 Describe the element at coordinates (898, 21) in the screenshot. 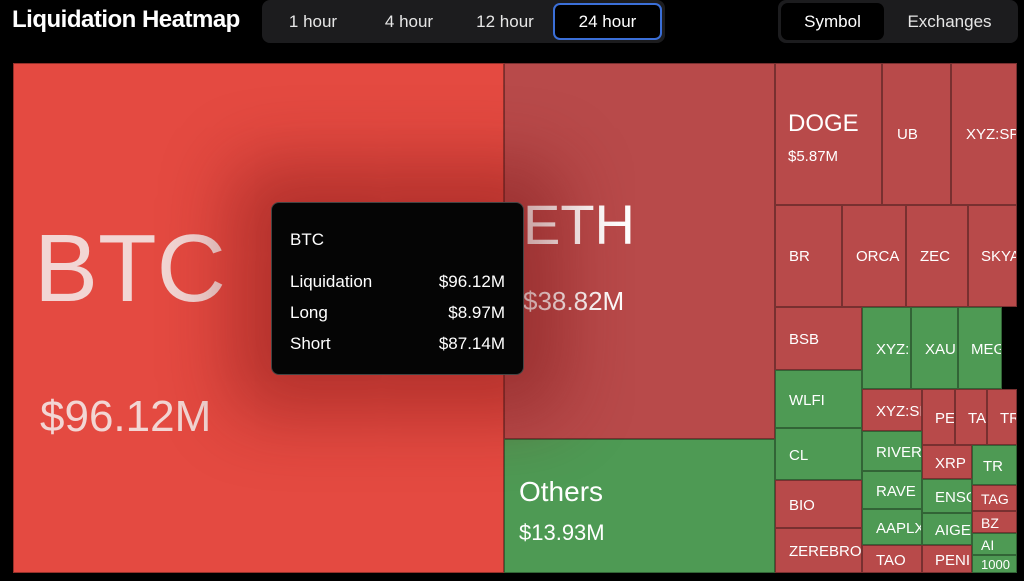

I see `group-by-selector: Symbol Exchanges` at that location.